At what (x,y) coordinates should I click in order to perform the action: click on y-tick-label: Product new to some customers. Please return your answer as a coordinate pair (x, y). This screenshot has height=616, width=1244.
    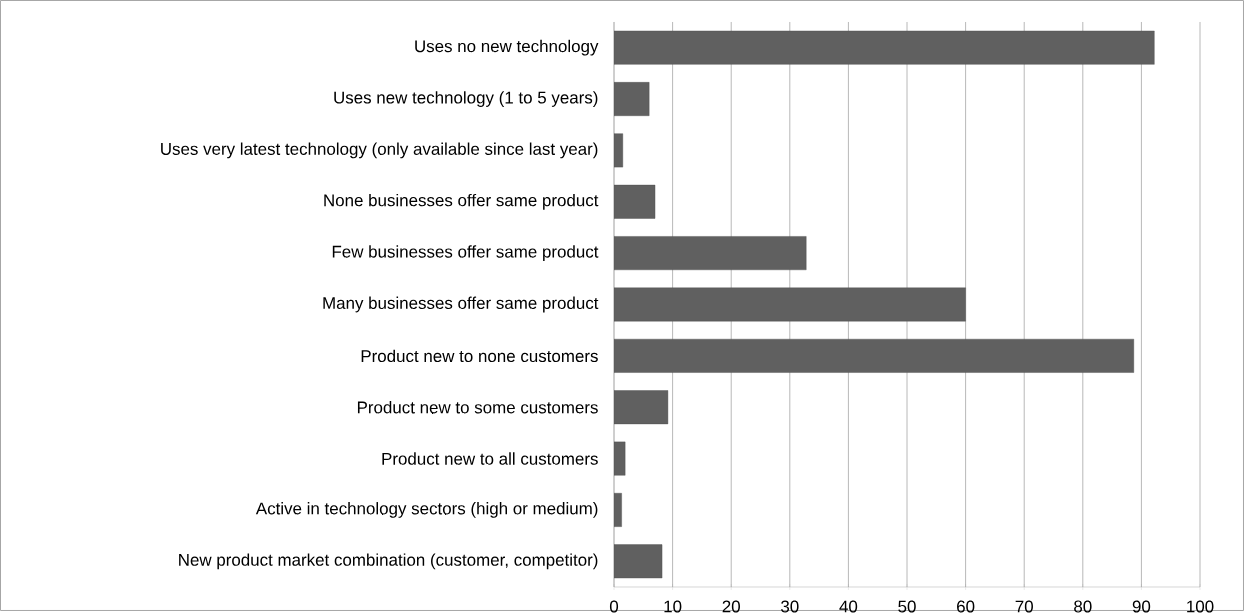
    Looking at the image, I should click on (477, 407).